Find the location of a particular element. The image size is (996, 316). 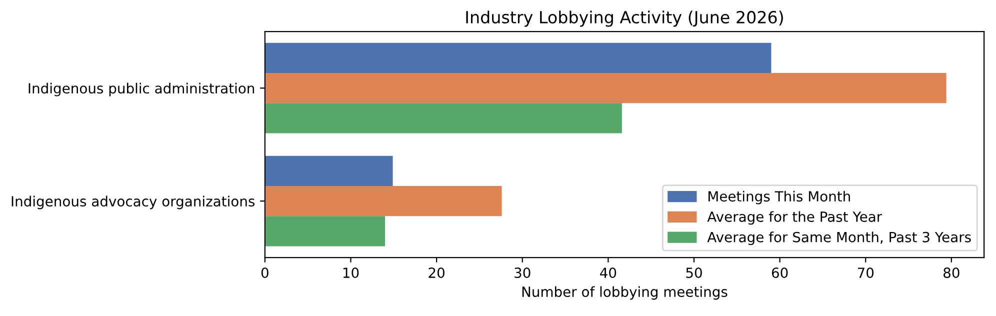

chart-title: Industry Lobbying Activity (June 2026) is located at coordinates (624, 18).